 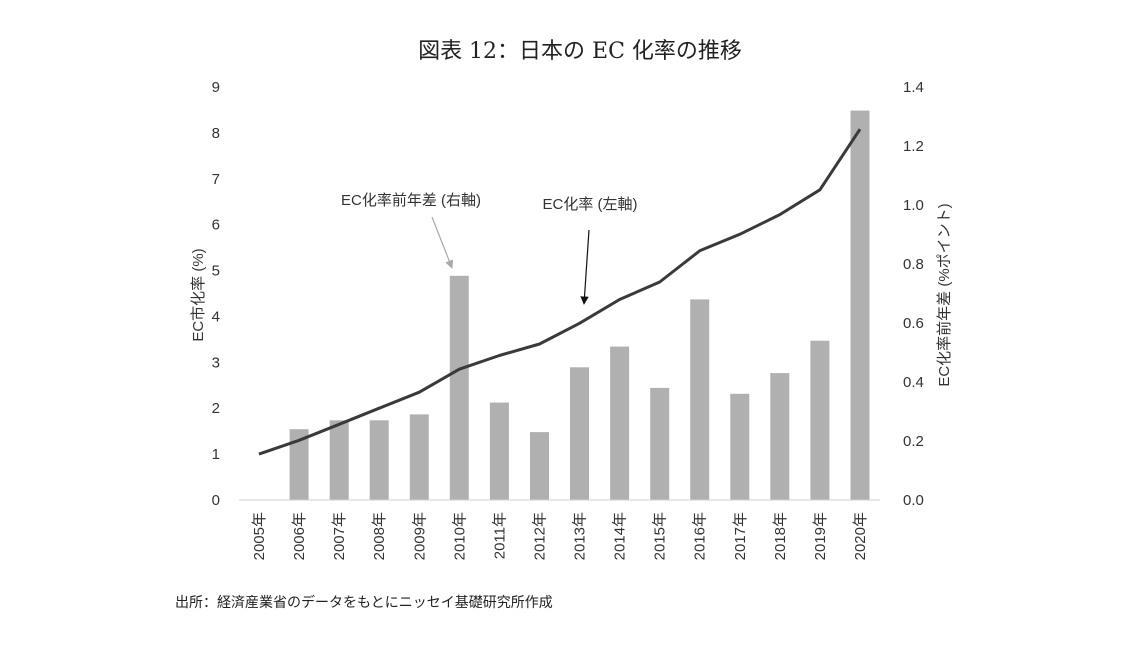 I want to click on left-tick-label: 4, so click(x=216, y=316).